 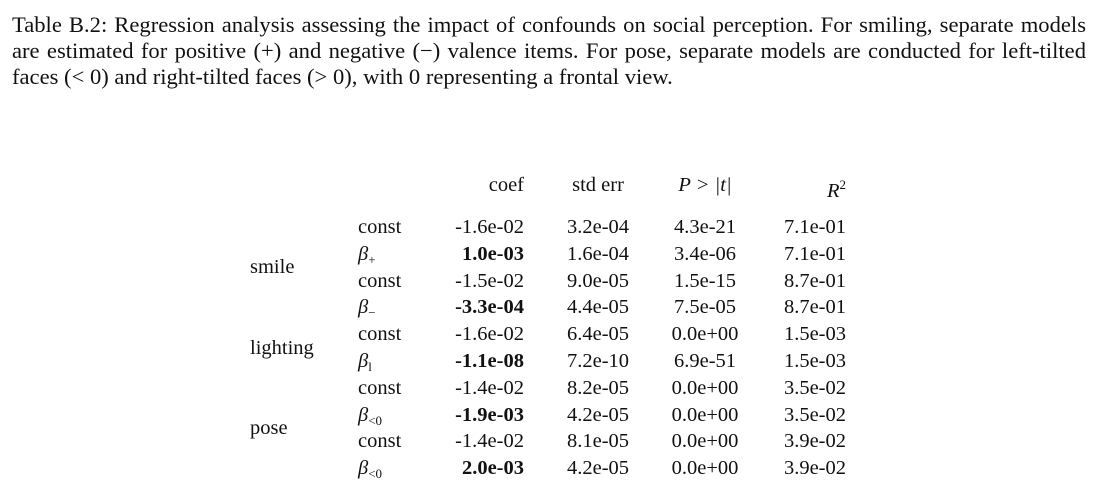 I want to click on std-err: 4.4e-05, so click(x=598, y=307).